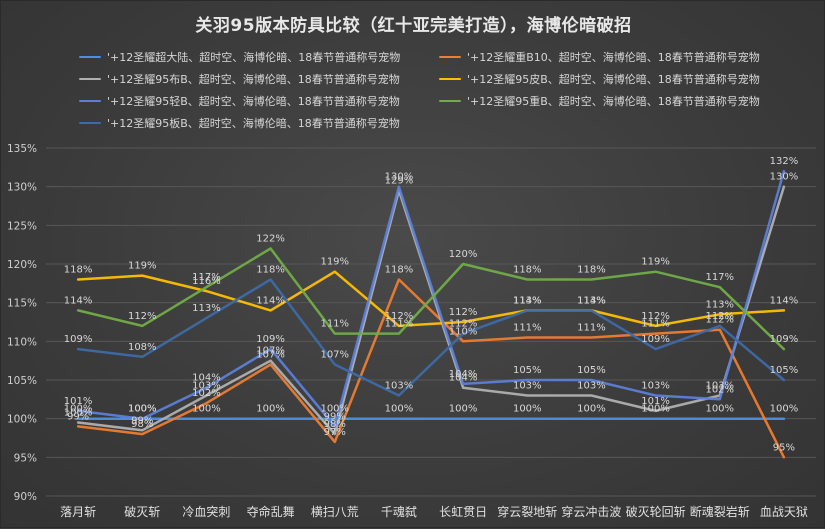 This screenshot has height=529, width=825. What do you see at coordinates (399, 181) in the screenshot?
I see `data-label: 129%` at bounding box center [399, 181].